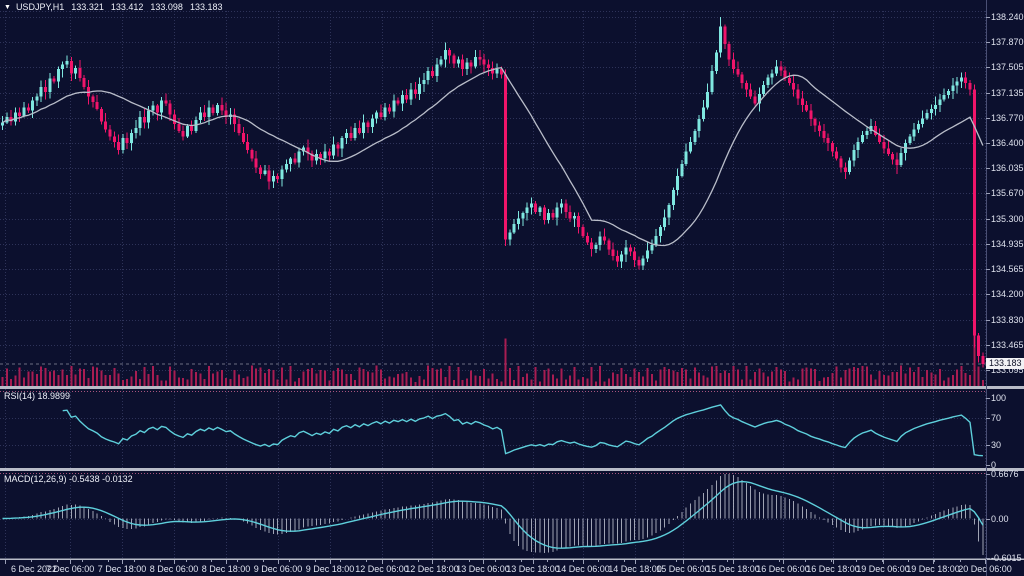 Image resolution: width=1024 pixels, height=576 pixels. I want to click on time-axis-label: 19 Dec 18:00, so click(933, 569).